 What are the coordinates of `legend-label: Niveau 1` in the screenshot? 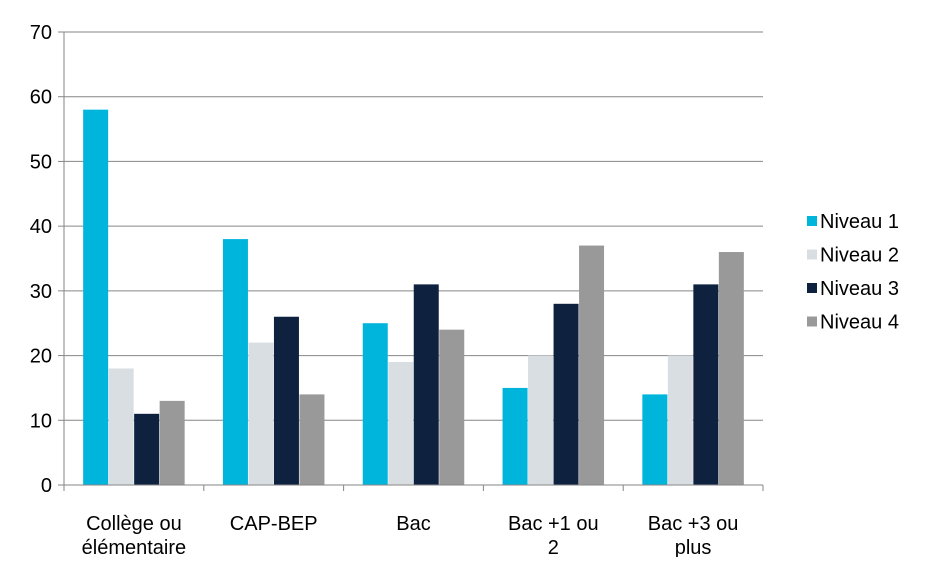 It's located at (859, 222).